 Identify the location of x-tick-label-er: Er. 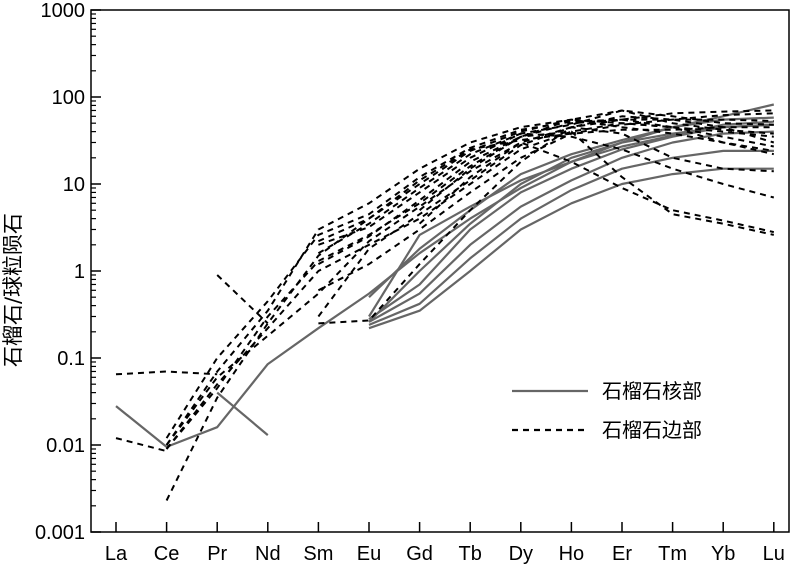
(622, 554).